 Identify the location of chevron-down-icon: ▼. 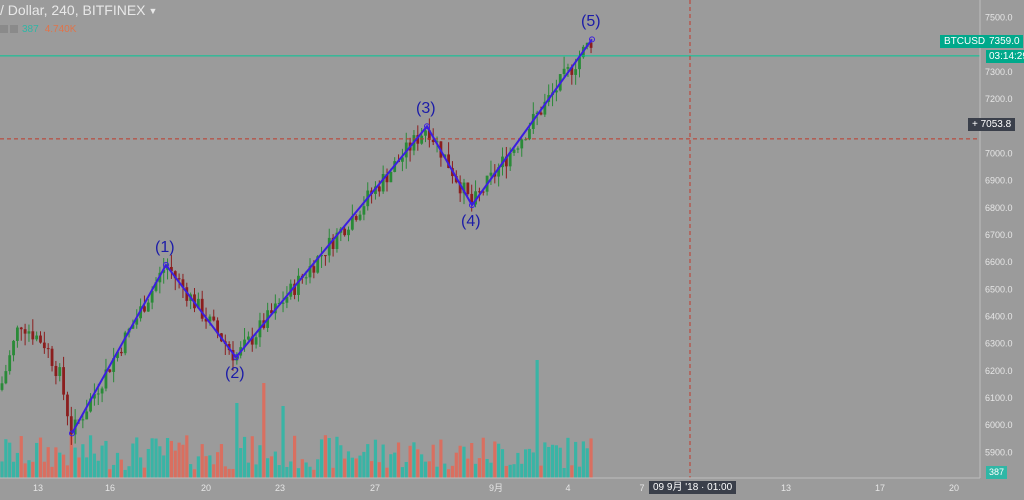
(153, 11).